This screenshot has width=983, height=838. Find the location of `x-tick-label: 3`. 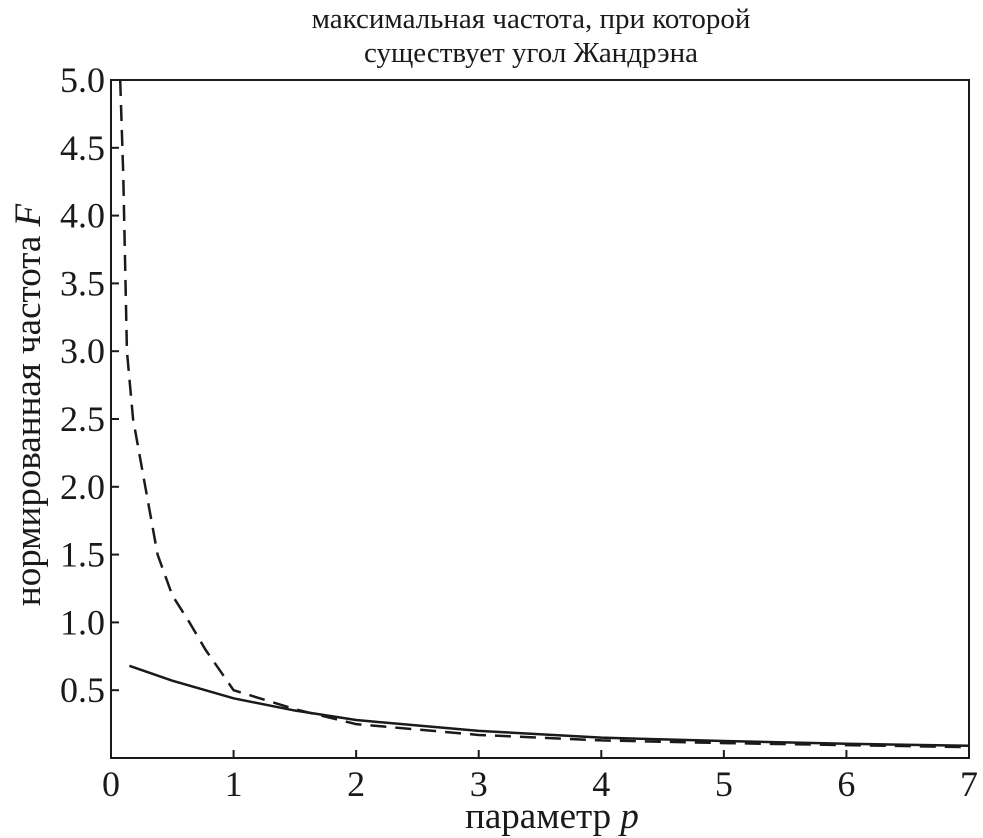

x-tick-label: 3 is located at coordinates (479, 784).